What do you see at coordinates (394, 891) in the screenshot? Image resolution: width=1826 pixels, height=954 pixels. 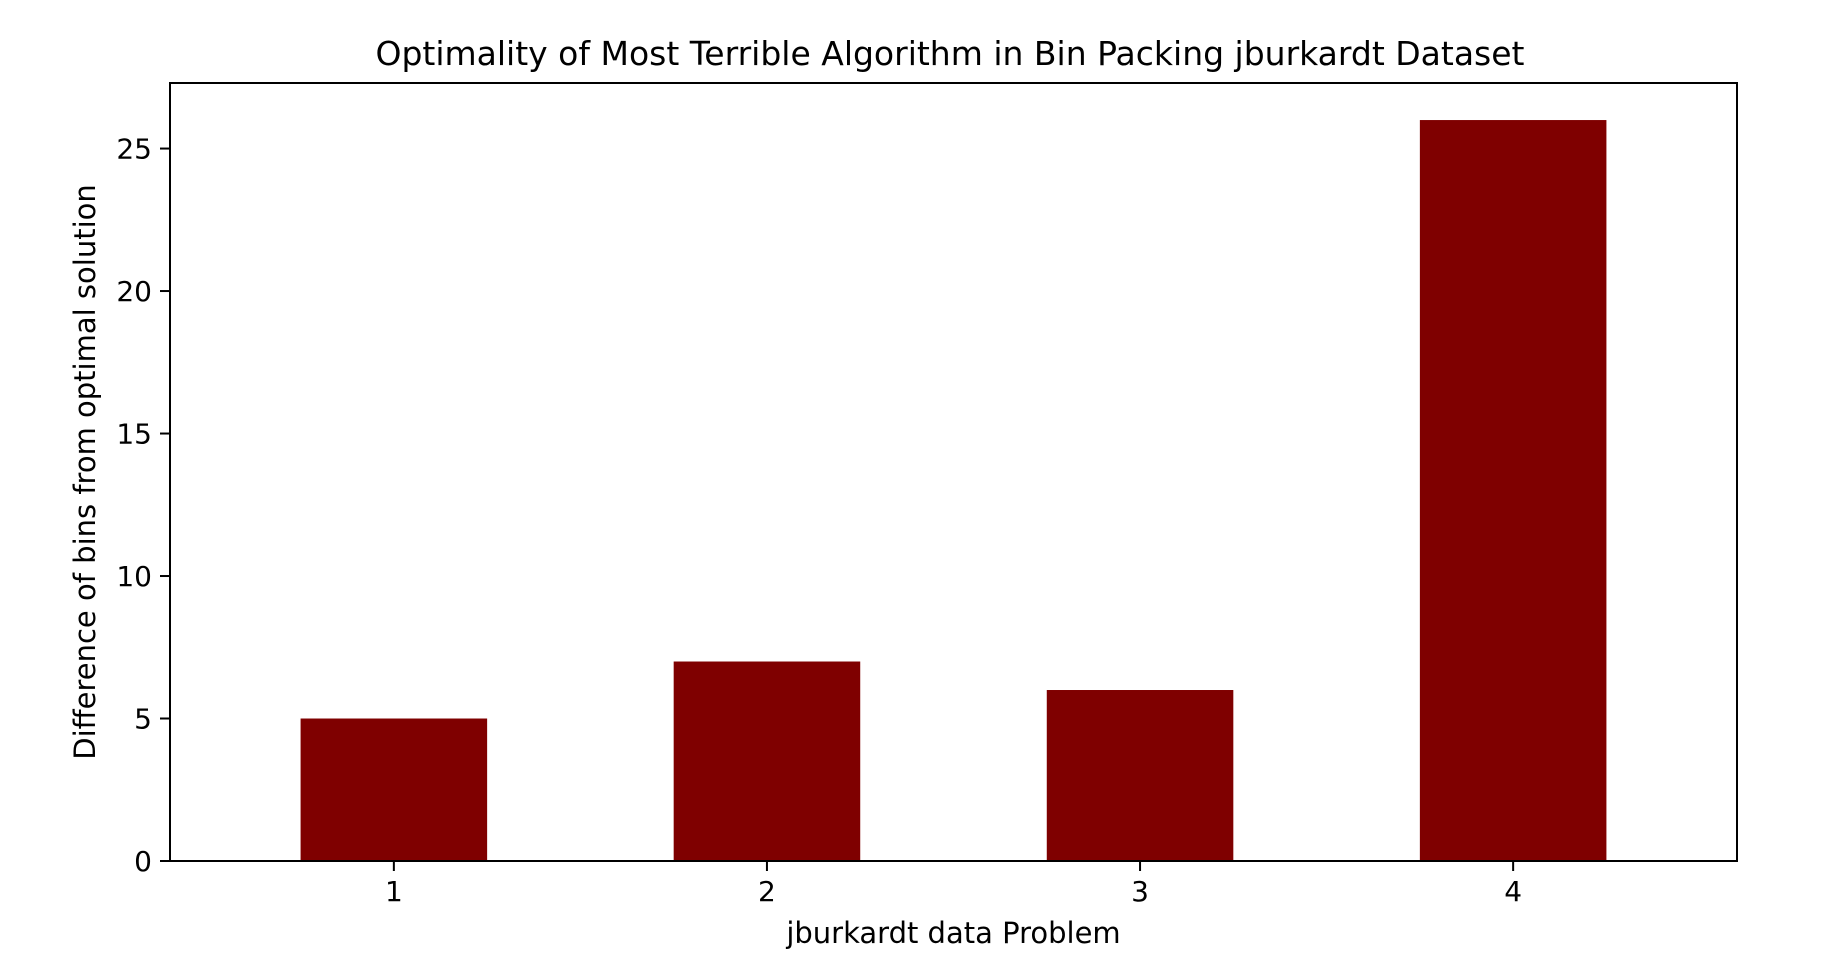 I see `x-tick-label: 1` at bounding box center [394, 891].